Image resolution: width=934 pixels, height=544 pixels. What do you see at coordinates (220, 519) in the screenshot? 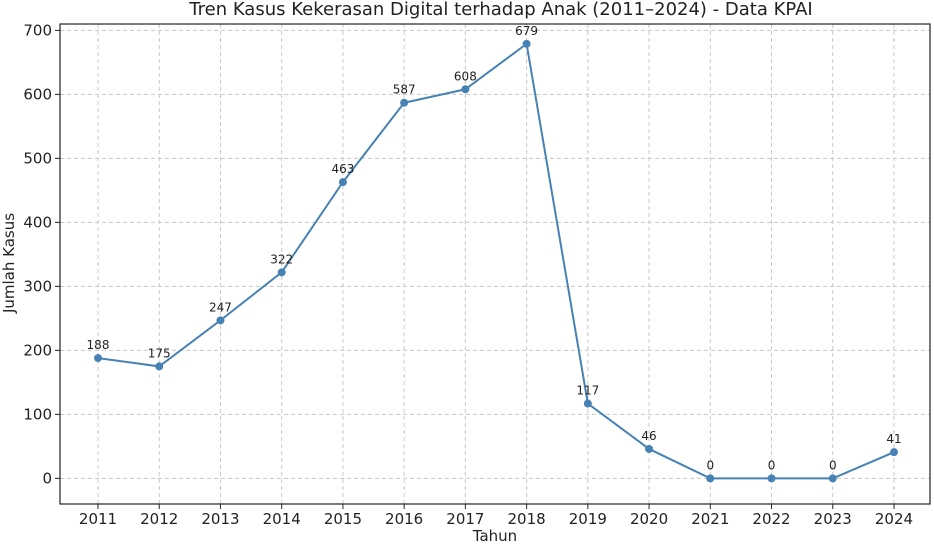
I see `x-tick-label: 2013` at bounding box center [220, 519].